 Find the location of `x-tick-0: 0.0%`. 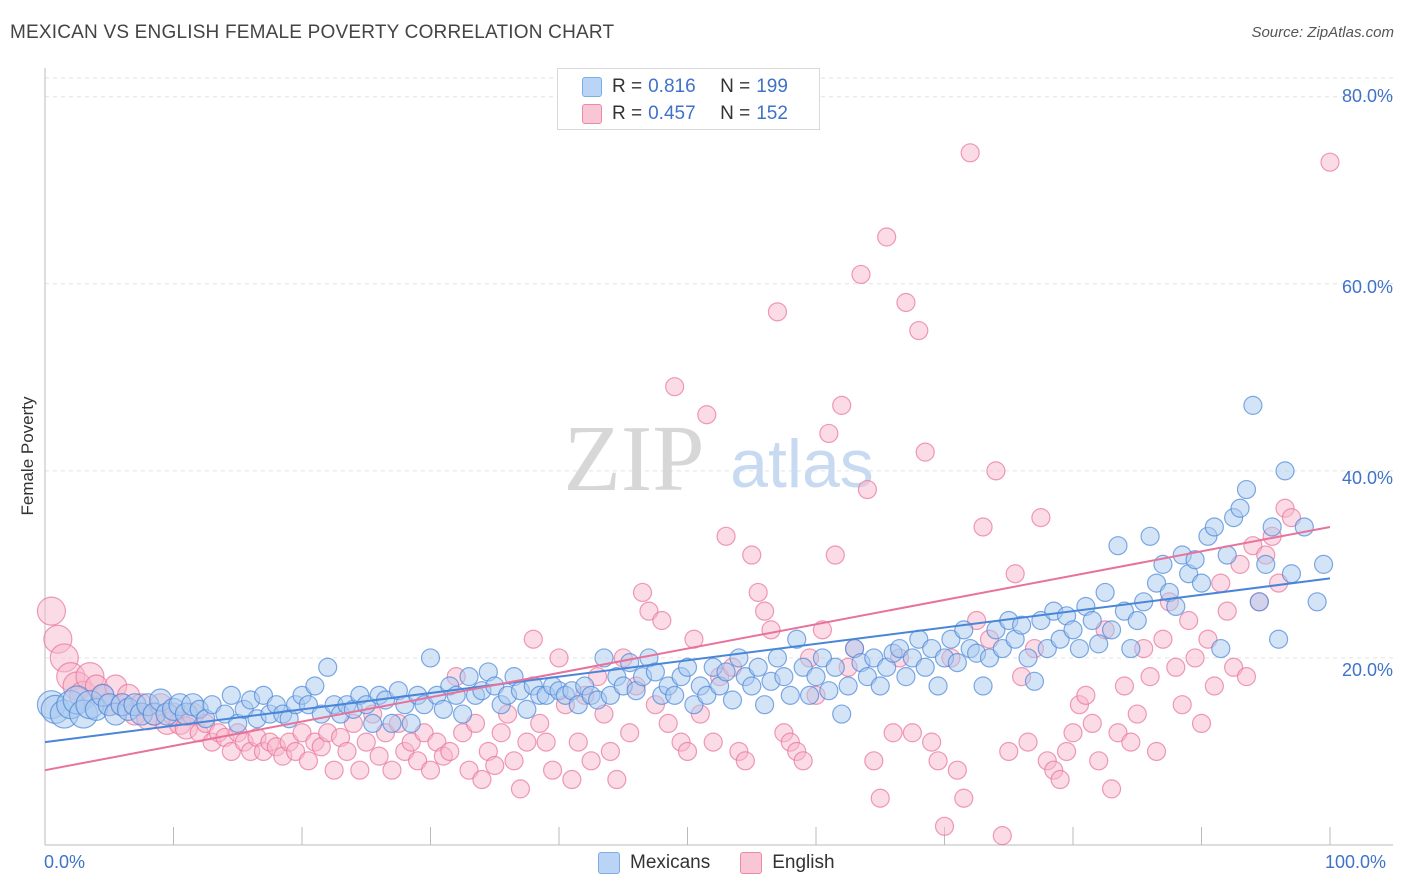

x-tick-0: 0.0% is located at coordinates (65, 862).